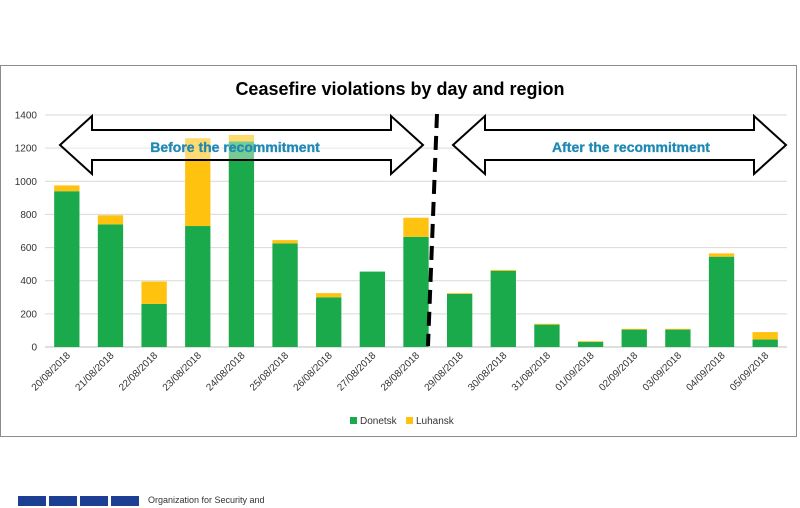  I want to click on bar-donetsk-26-08-2018, so click(329, 322).